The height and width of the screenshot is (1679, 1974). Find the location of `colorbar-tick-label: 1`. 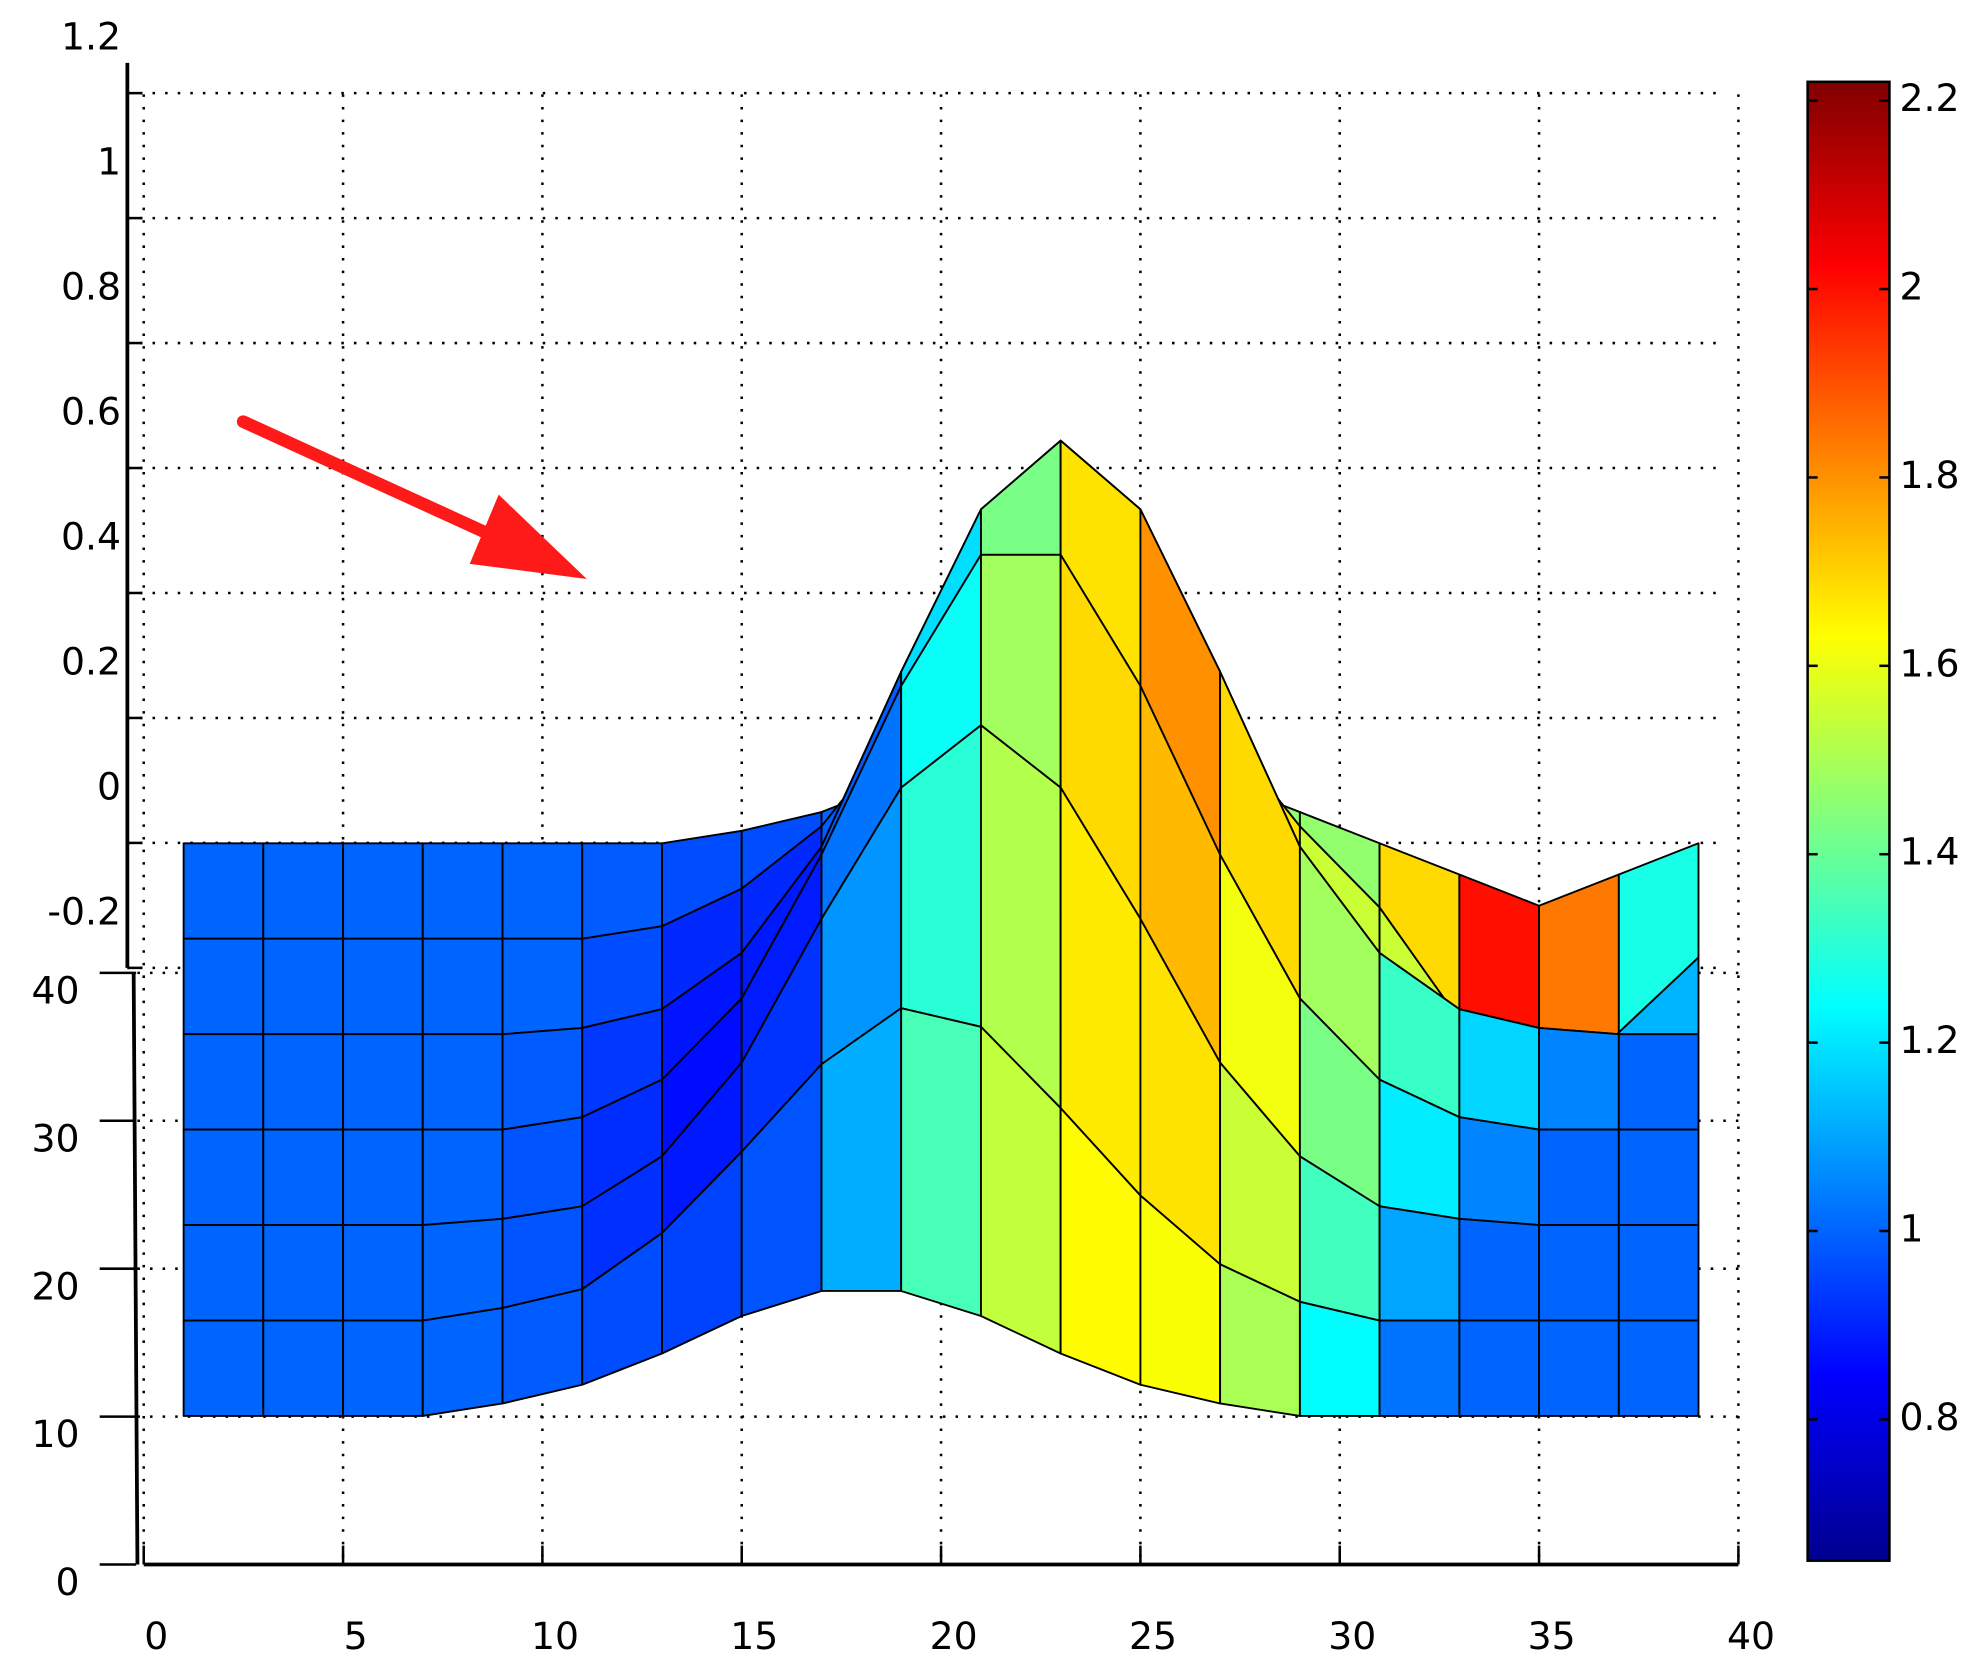

colorbar-tick-label: 1 is located at coordinates (1912, 1229).